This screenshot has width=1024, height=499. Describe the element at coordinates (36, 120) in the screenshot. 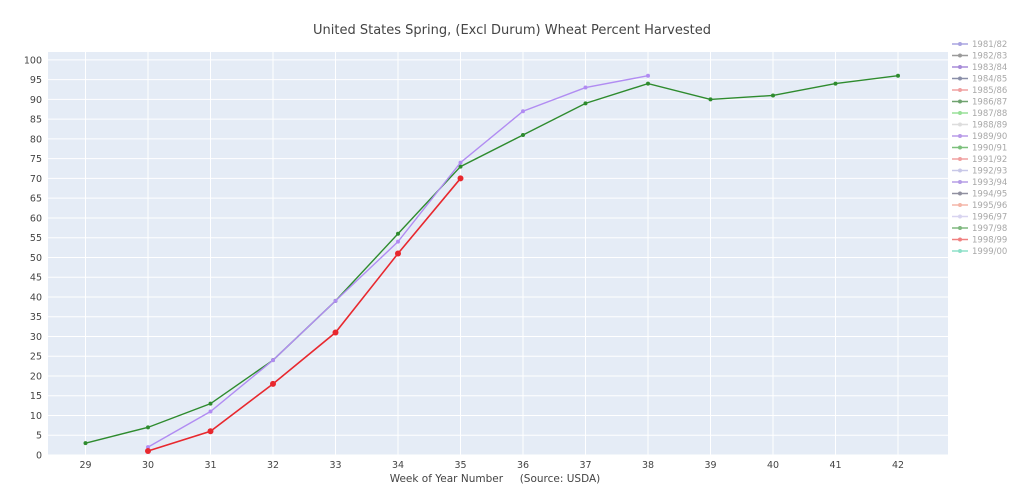

I see `y-tick-label: 85` at that location.